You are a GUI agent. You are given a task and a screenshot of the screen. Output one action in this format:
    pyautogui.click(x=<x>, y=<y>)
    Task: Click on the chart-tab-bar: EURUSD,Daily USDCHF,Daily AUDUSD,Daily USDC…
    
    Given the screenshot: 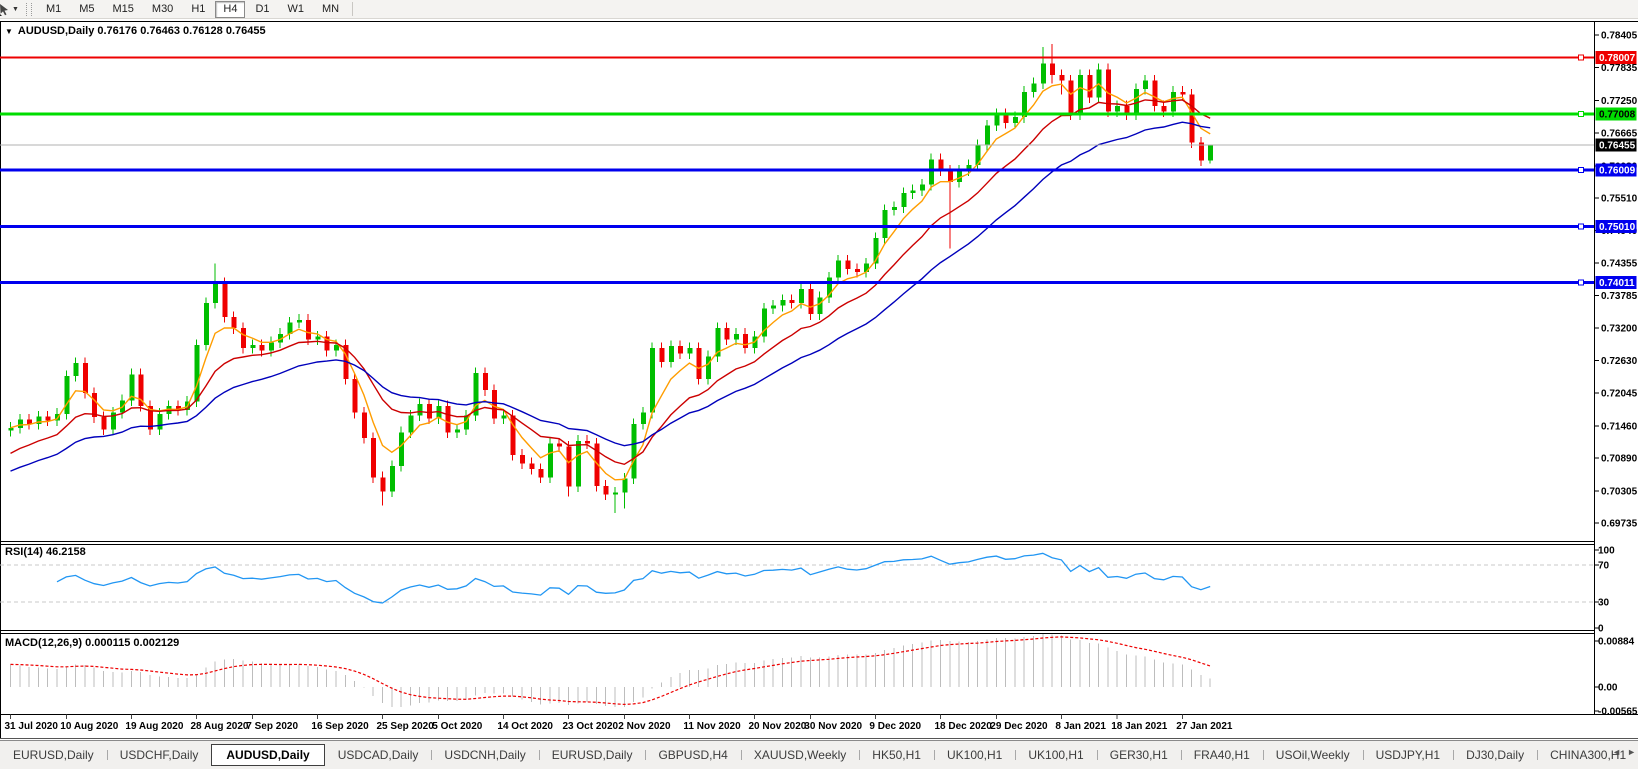 What is the action you would take?
    pyautogui.click(x=819, y=754)
    